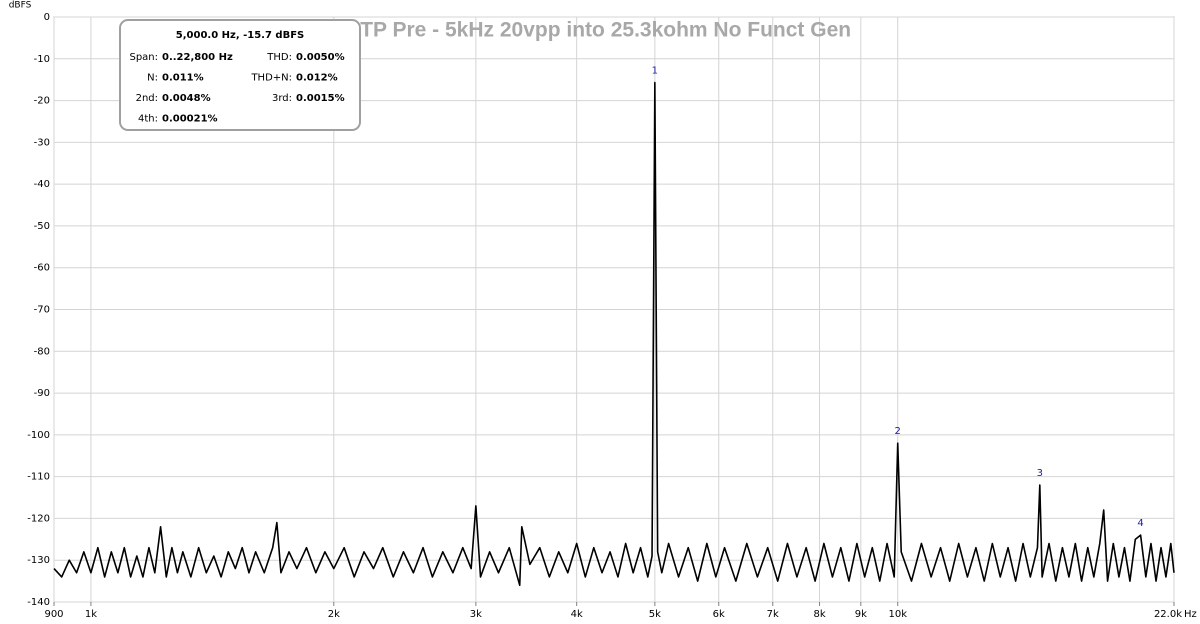 The width and height of the screenshot is (1200, 624). What do you see at coordinates (38, 435) in the screenshot?
I see `y-tick-label: -100` at bounding box center [38, 435].